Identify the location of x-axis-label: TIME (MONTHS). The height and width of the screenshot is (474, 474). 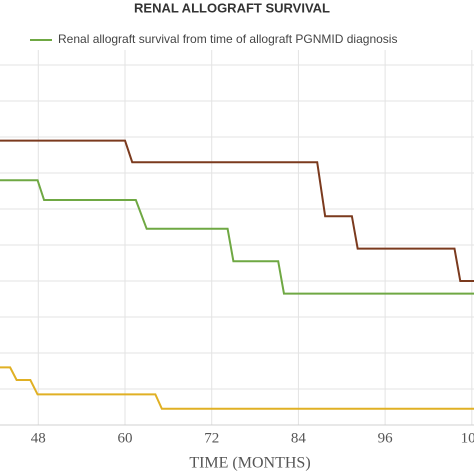
(249, 463).